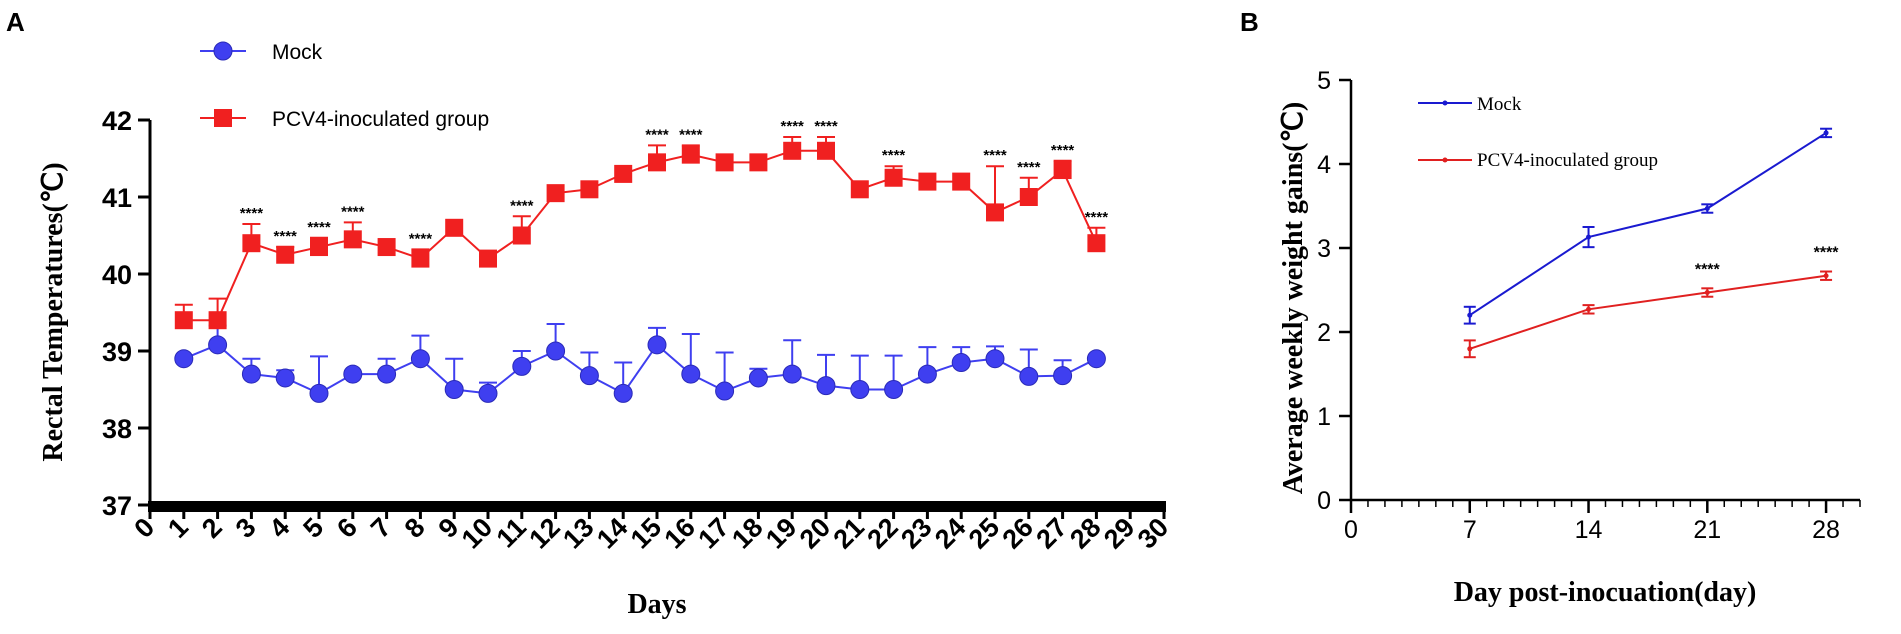 The height and width of the screenshot is (634, 1901). What do you see at coordinates (297, 52) in the screenshot?
I see `legend-mock-label: Mock` at bounding box center [297, 52].